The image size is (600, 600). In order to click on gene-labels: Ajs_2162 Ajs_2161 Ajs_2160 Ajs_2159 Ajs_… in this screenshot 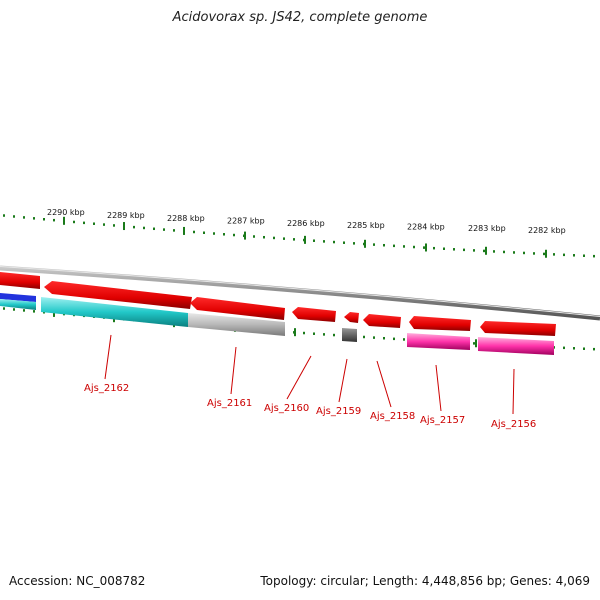, I will do `click(310, 406)`.